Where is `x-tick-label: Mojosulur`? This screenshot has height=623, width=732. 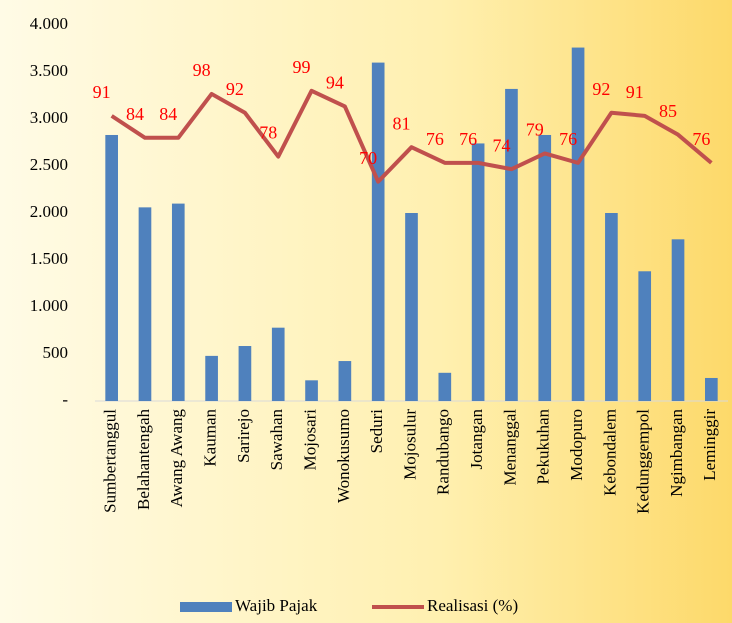 x-tick-label: Mojosulur is located at coordinates (409, 444).